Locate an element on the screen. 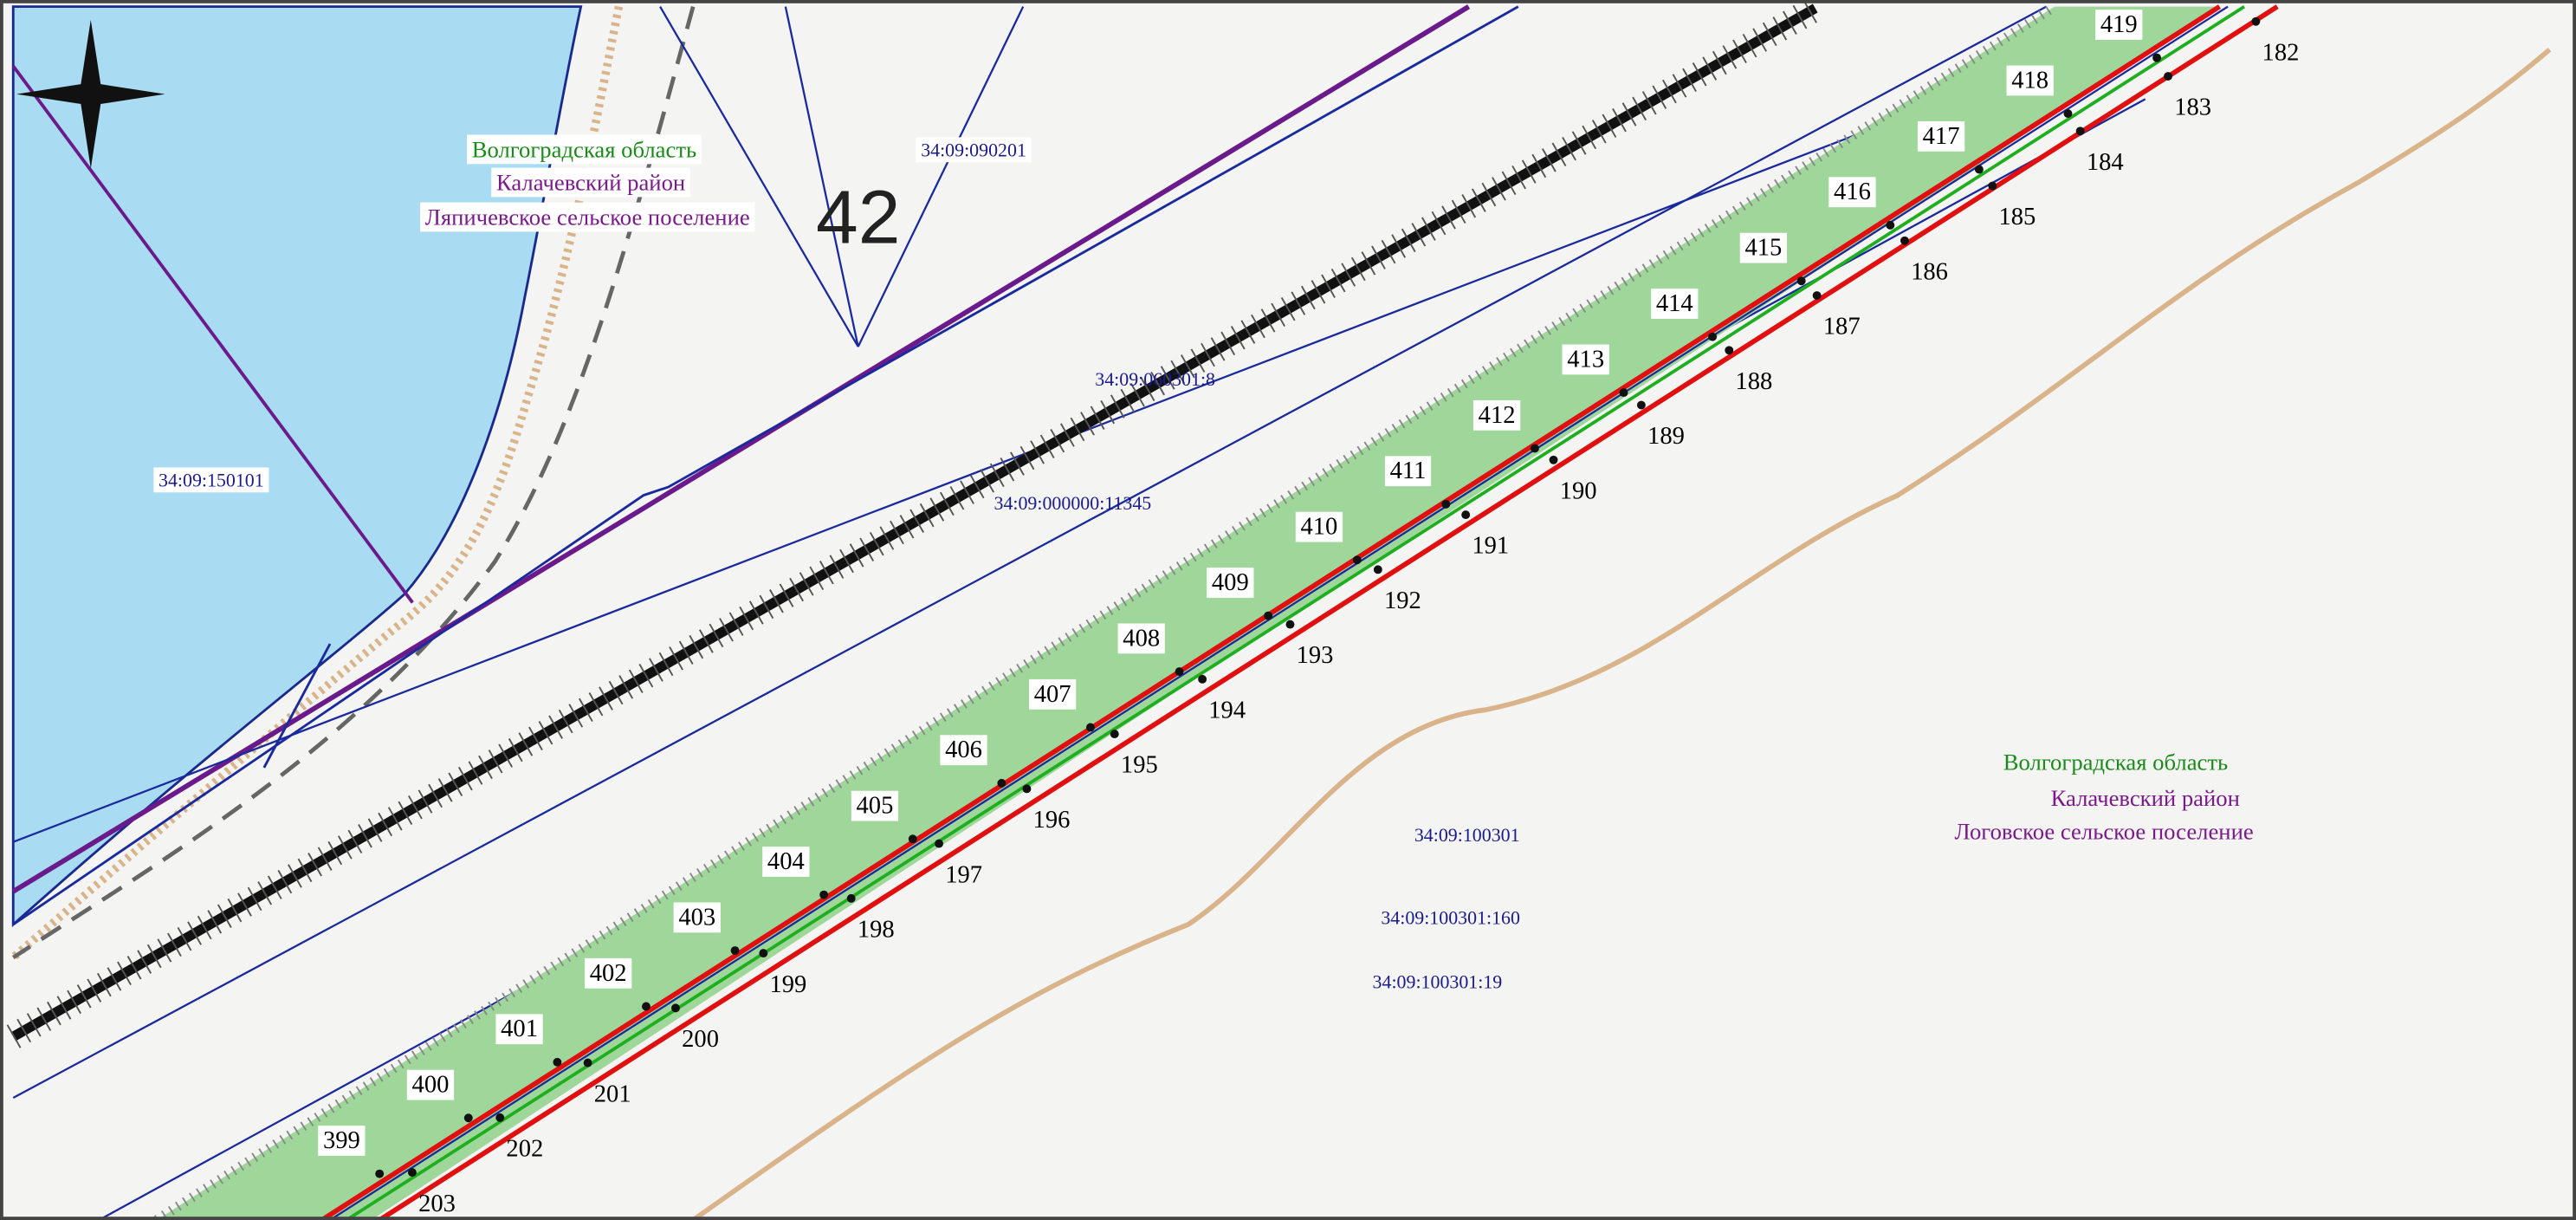 The height and width of the screenshot is (1220, 2576). cadastral-label: 34:09:060301:8 is located at coordinates (1155, 379).